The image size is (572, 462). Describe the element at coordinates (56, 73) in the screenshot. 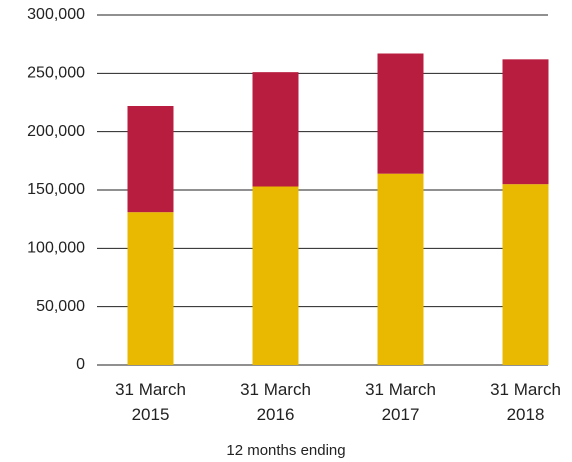

I see `y-tick-label: 250,000` at that location.